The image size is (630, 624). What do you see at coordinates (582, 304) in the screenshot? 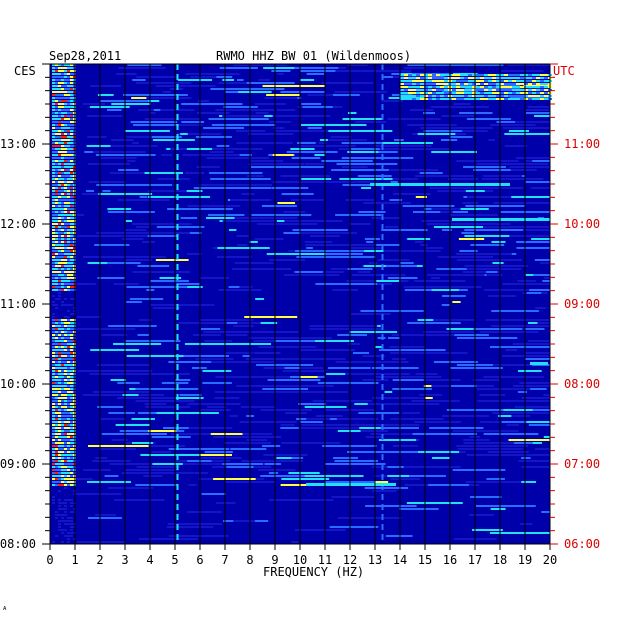
I see `right-tick-label-09:00: 09:00` at bounding box center [582, 304].